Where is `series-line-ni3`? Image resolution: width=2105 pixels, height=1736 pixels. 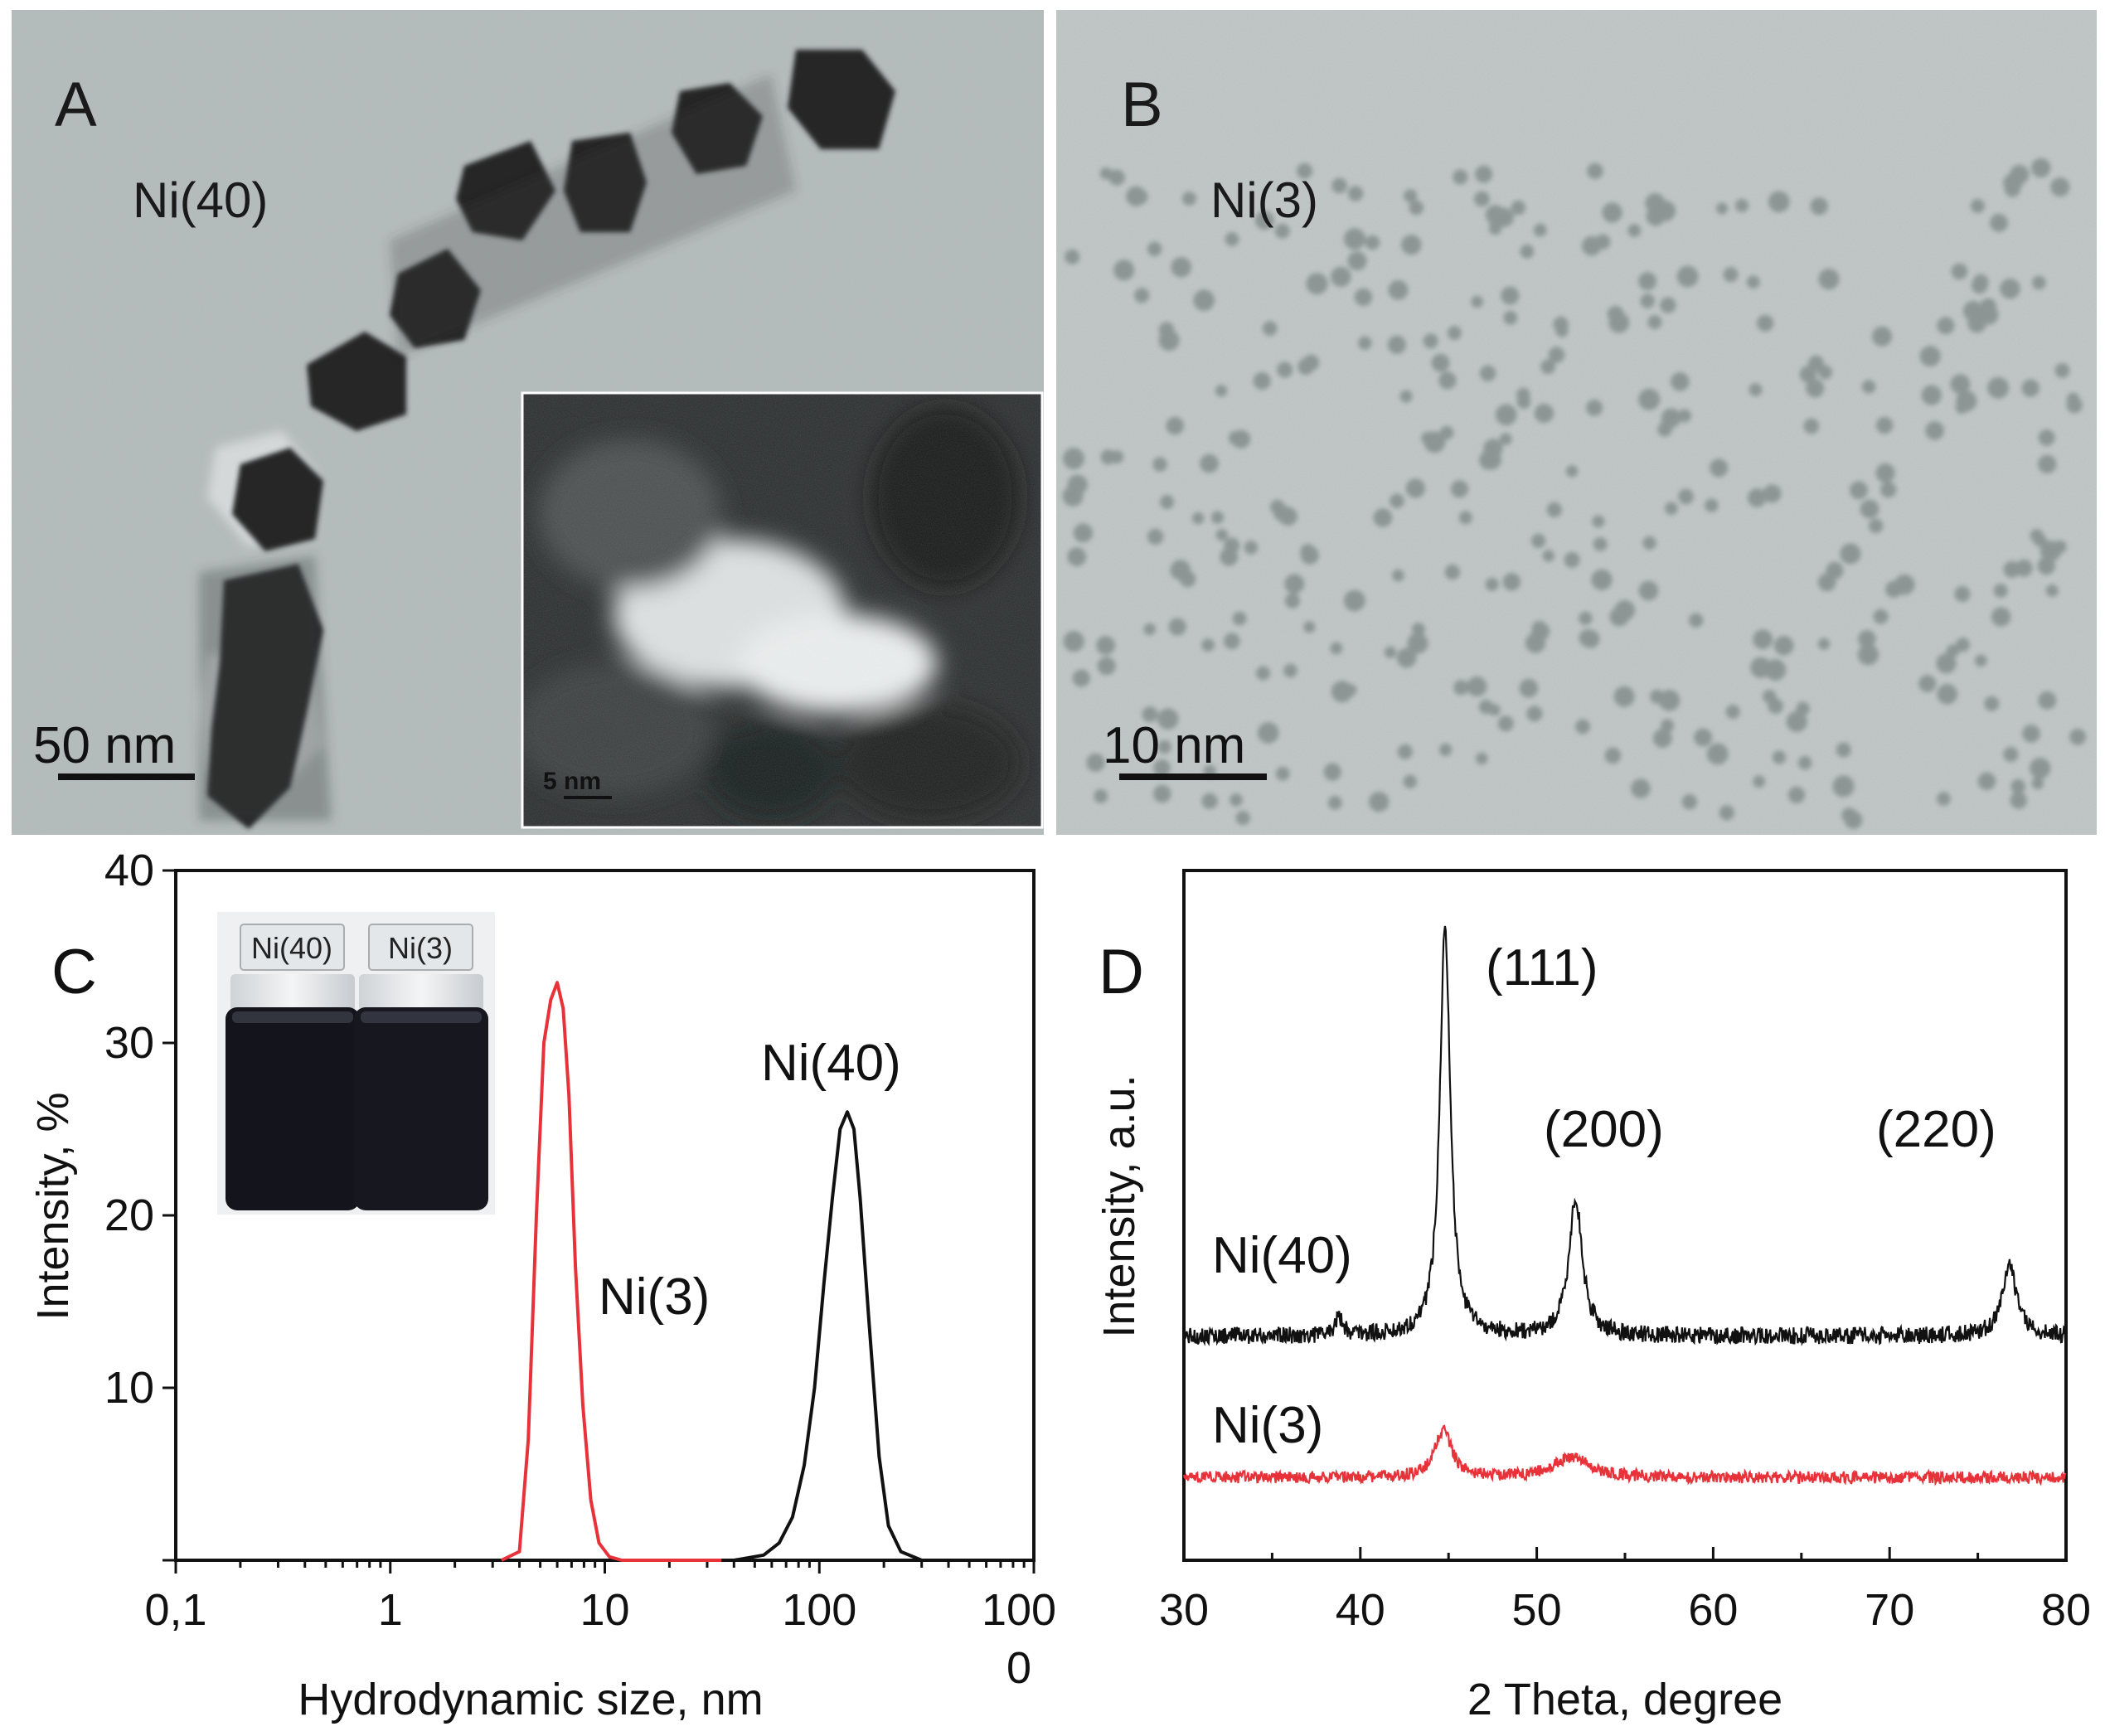 series-line-ni3 is located at coordinates (611, 1271).